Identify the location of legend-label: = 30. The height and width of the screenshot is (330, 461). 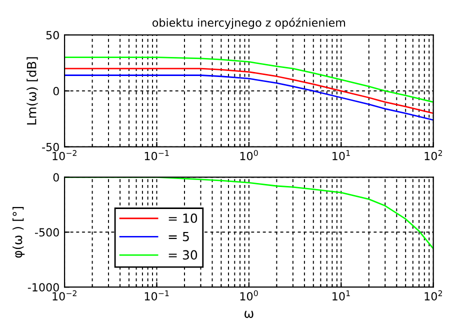
(183, 255).